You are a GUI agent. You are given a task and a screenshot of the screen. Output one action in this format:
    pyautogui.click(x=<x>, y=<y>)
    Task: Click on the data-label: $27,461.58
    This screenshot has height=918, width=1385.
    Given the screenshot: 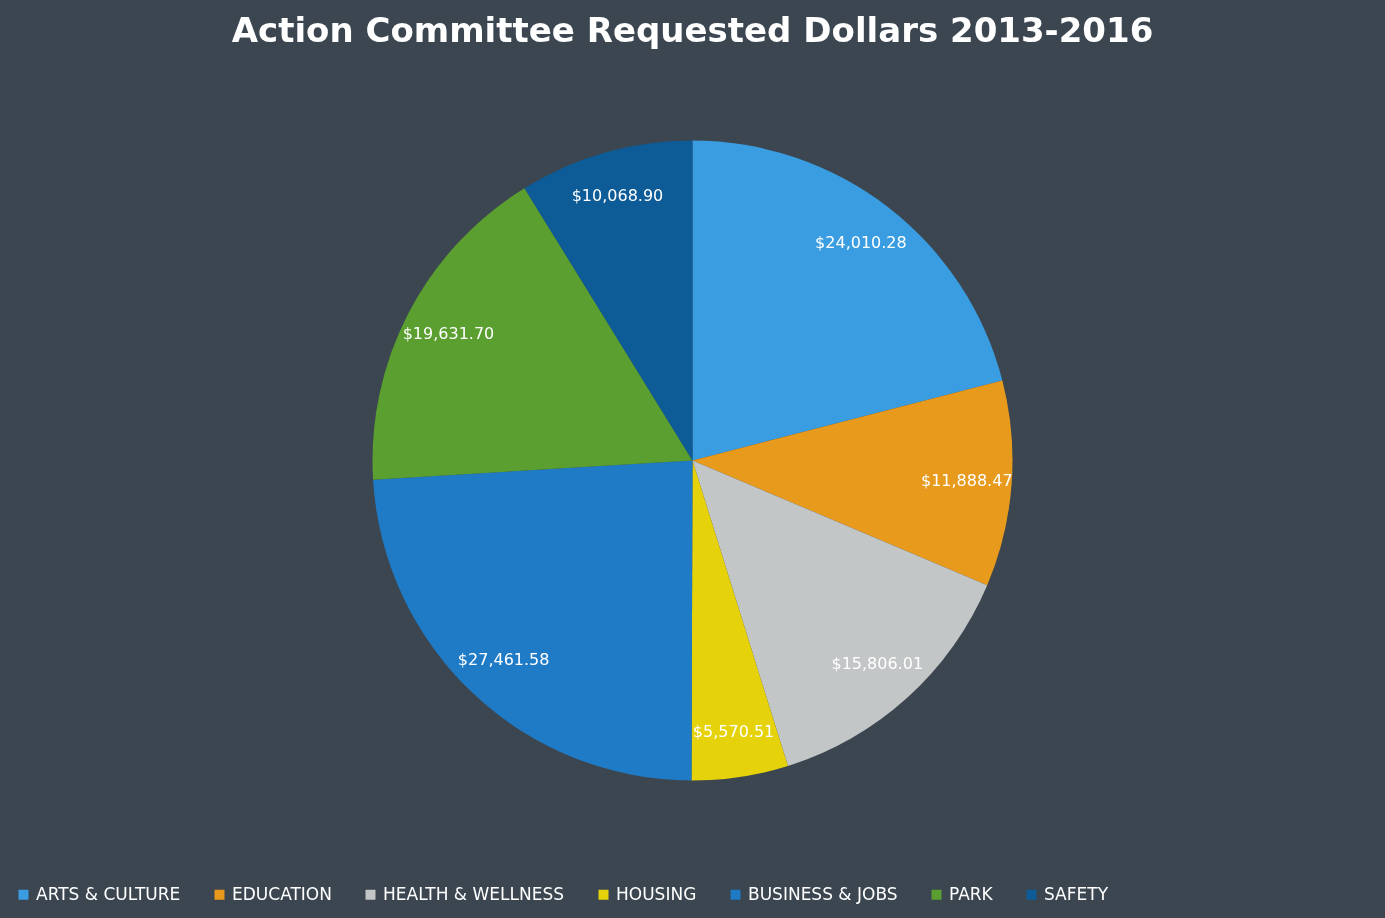 What is the action you would take?
    pyautogui.click(x=503, y=660)
    